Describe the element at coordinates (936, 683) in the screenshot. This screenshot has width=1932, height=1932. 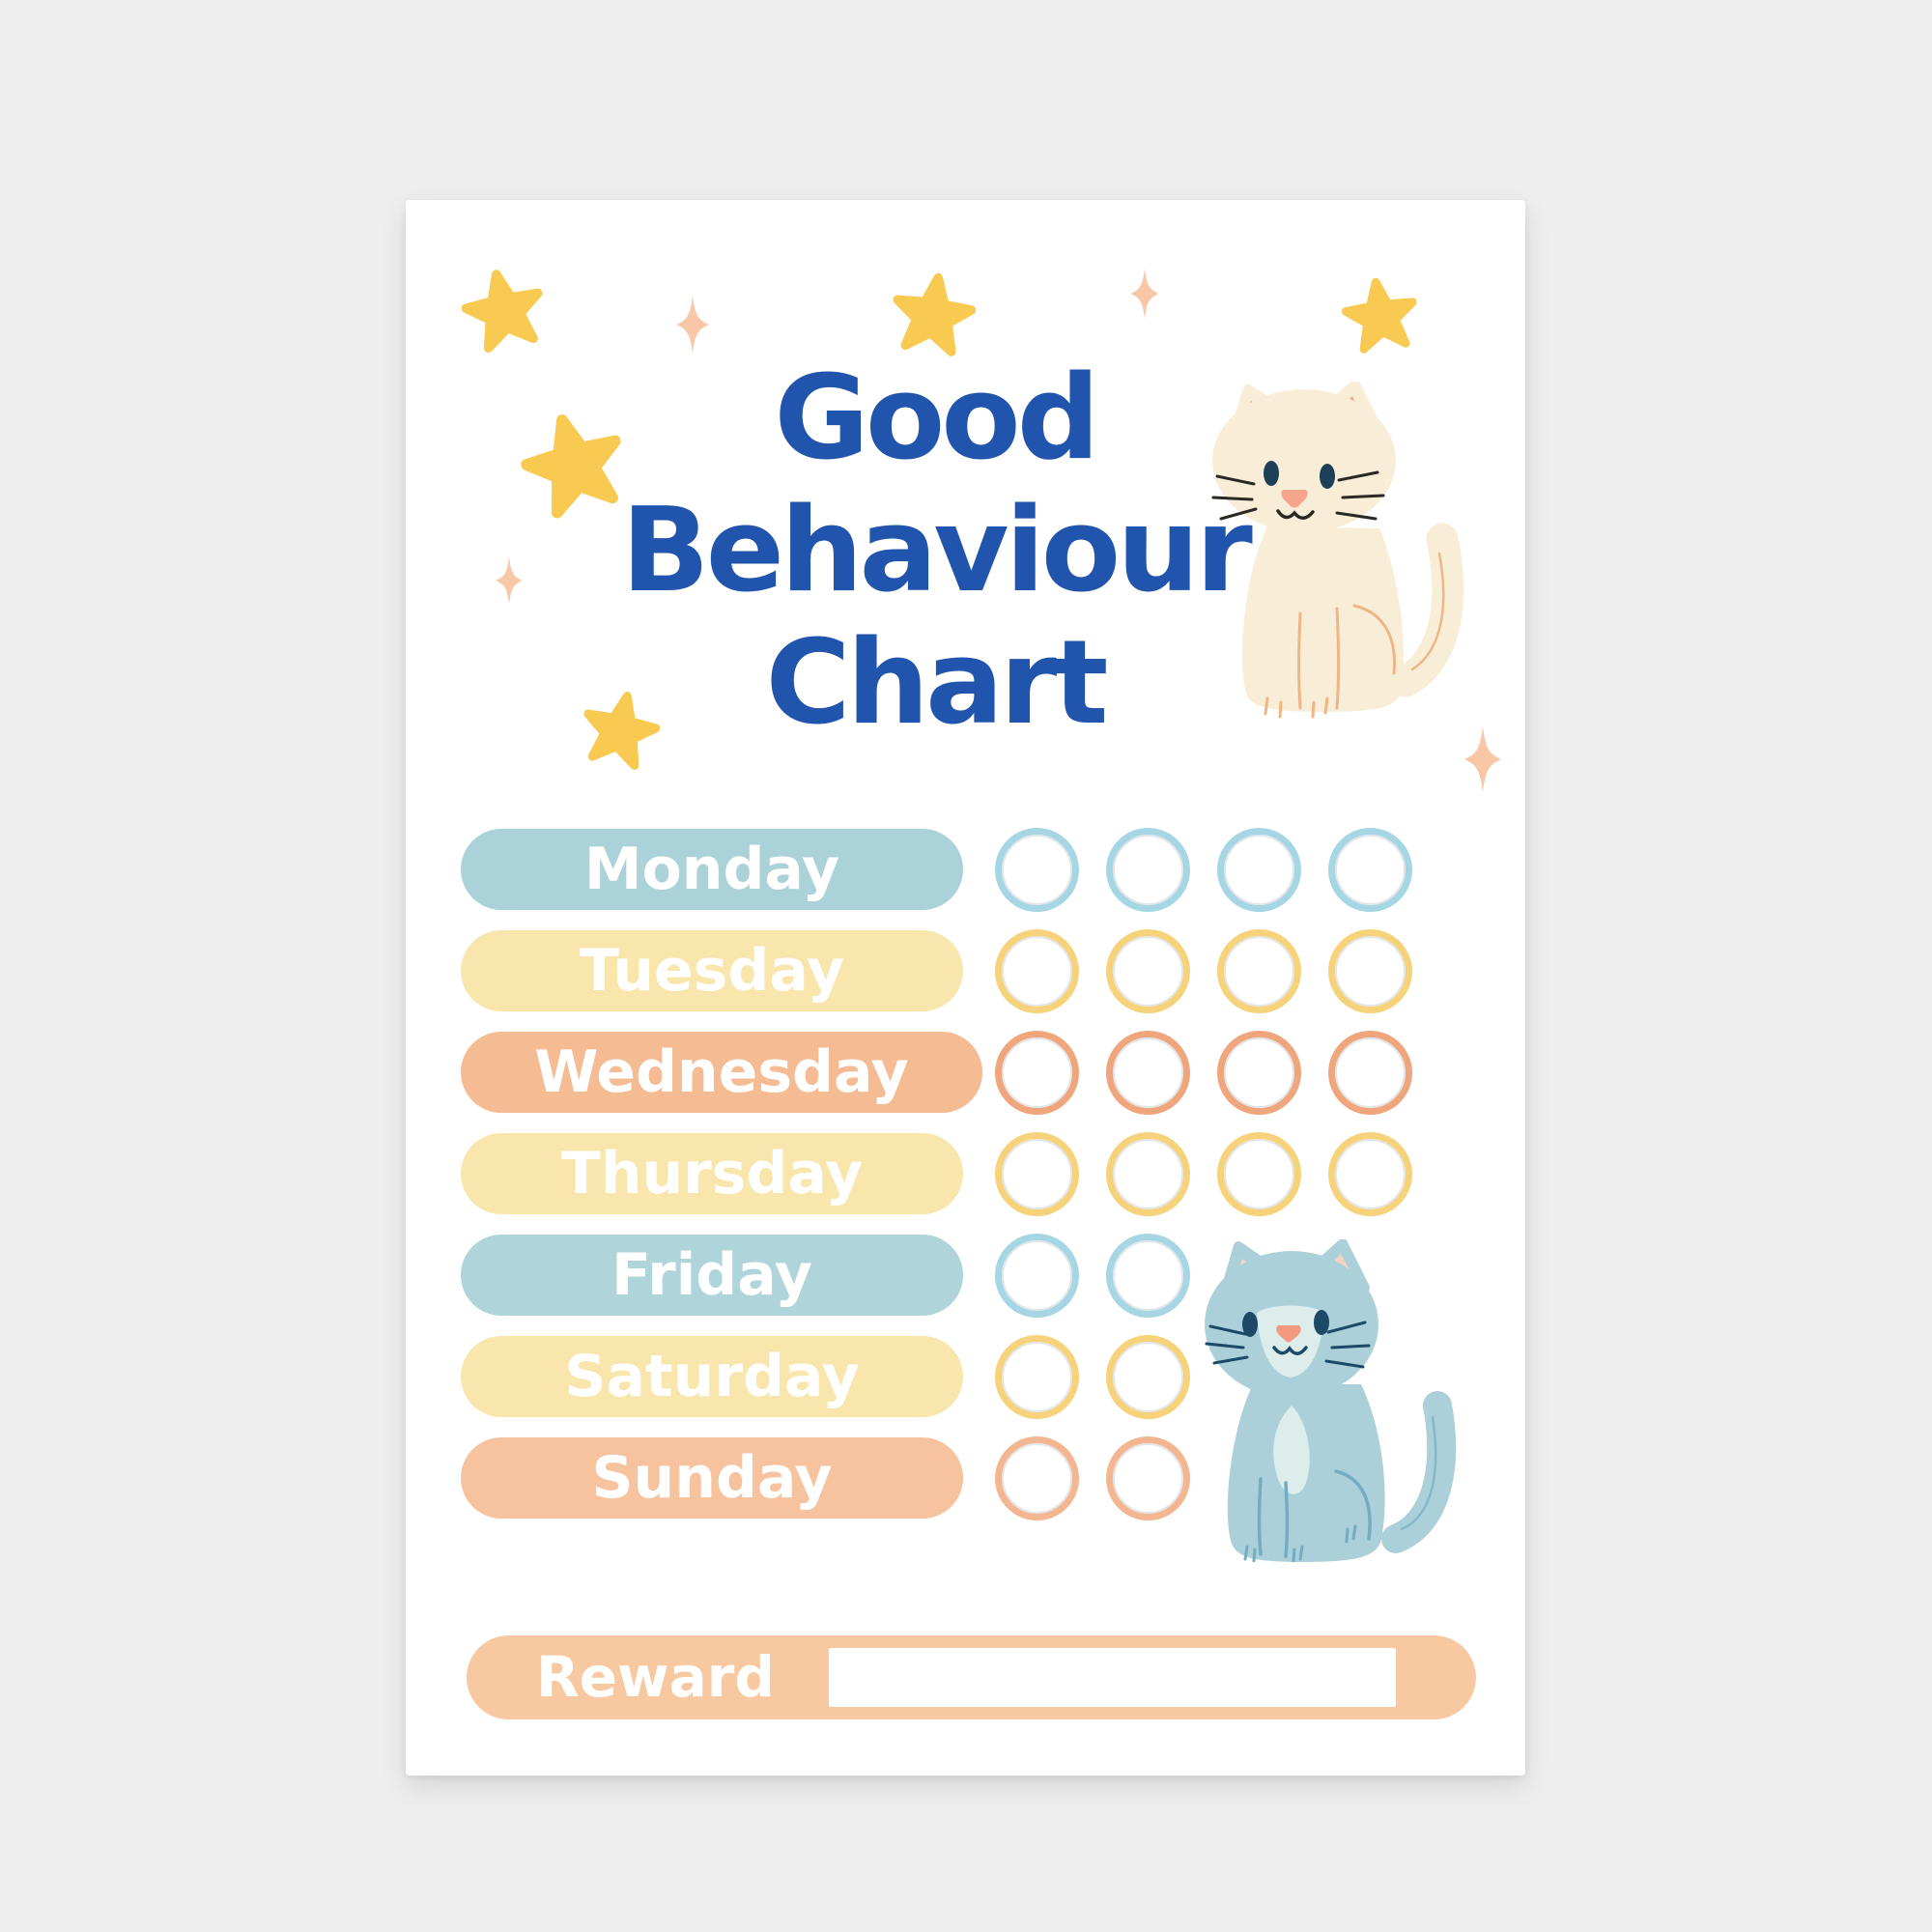
I see `title-line-3: Chart` at that location.